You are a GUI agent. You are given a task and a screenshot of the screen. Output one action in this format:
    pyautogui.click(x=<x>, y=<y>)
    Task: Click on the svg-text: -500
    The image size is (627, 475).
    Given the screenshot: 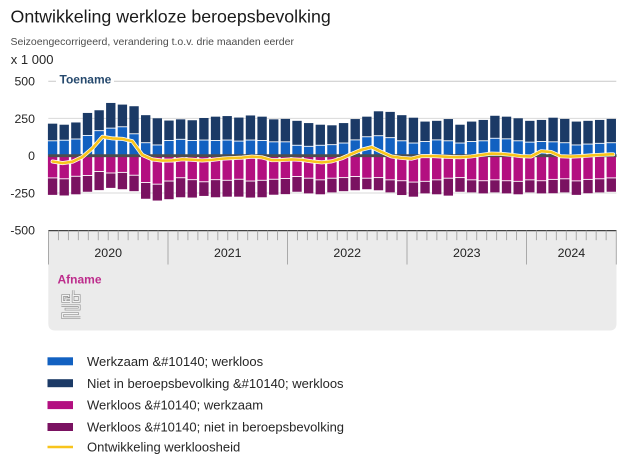 What is the action you would take?
    pyautogui.click(x=22, y=231)
    